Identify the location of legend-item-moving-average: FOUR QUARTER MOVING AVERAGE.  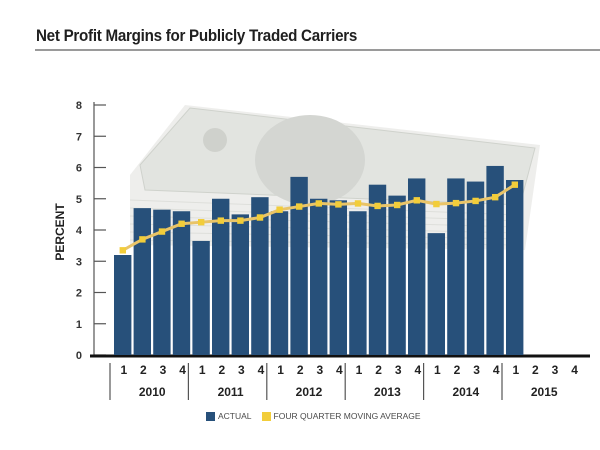
(341, 416).